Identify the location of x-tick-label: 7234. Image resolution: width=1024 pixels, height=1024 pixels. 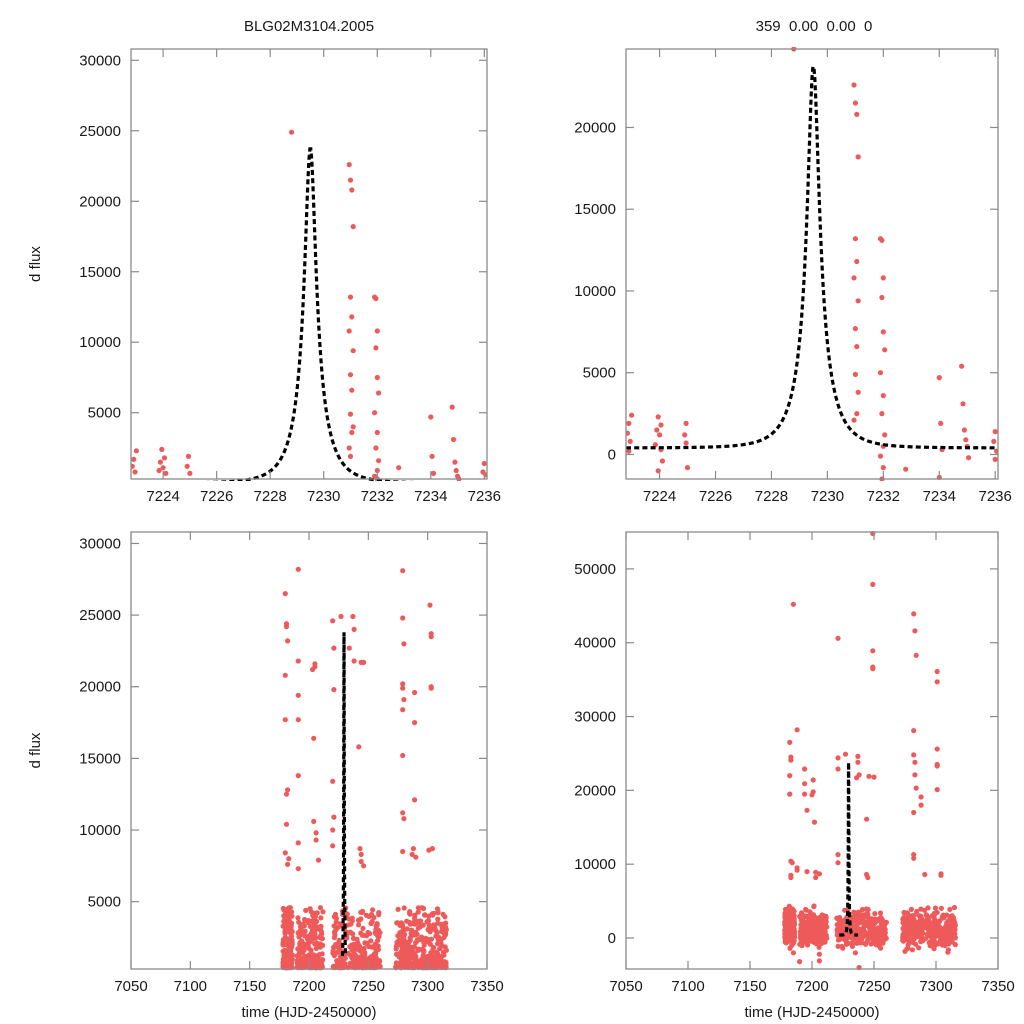
(430, 496).